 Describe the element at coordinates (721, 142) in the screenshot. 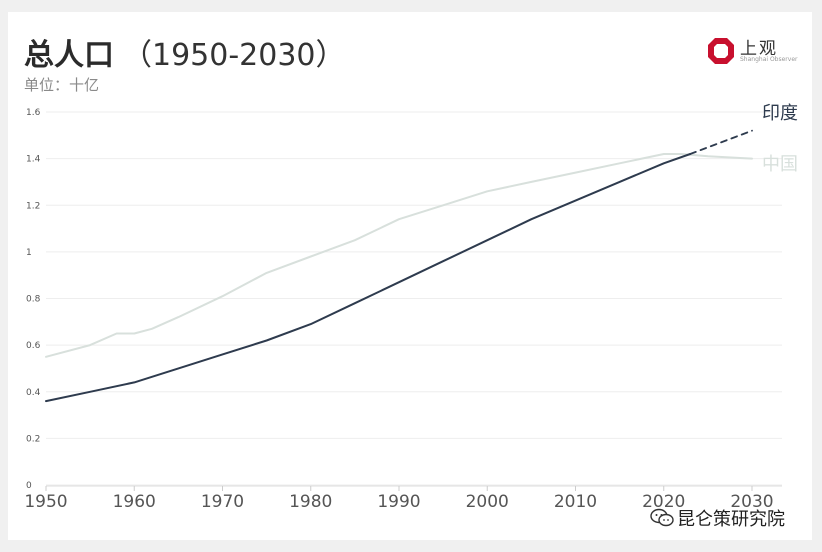

I see `india-projection-line` at that location.